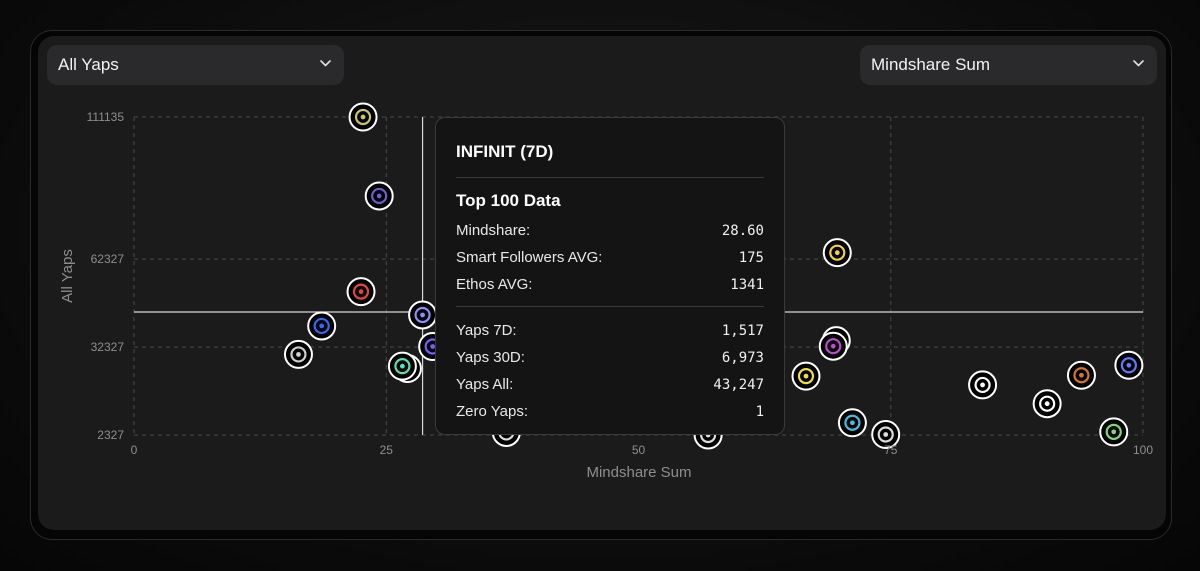 The height and width of the screenshot is (571, 1200). I want to click on tooltip-row-mindshare: Mindshare: 28.60, so click(610, 230).